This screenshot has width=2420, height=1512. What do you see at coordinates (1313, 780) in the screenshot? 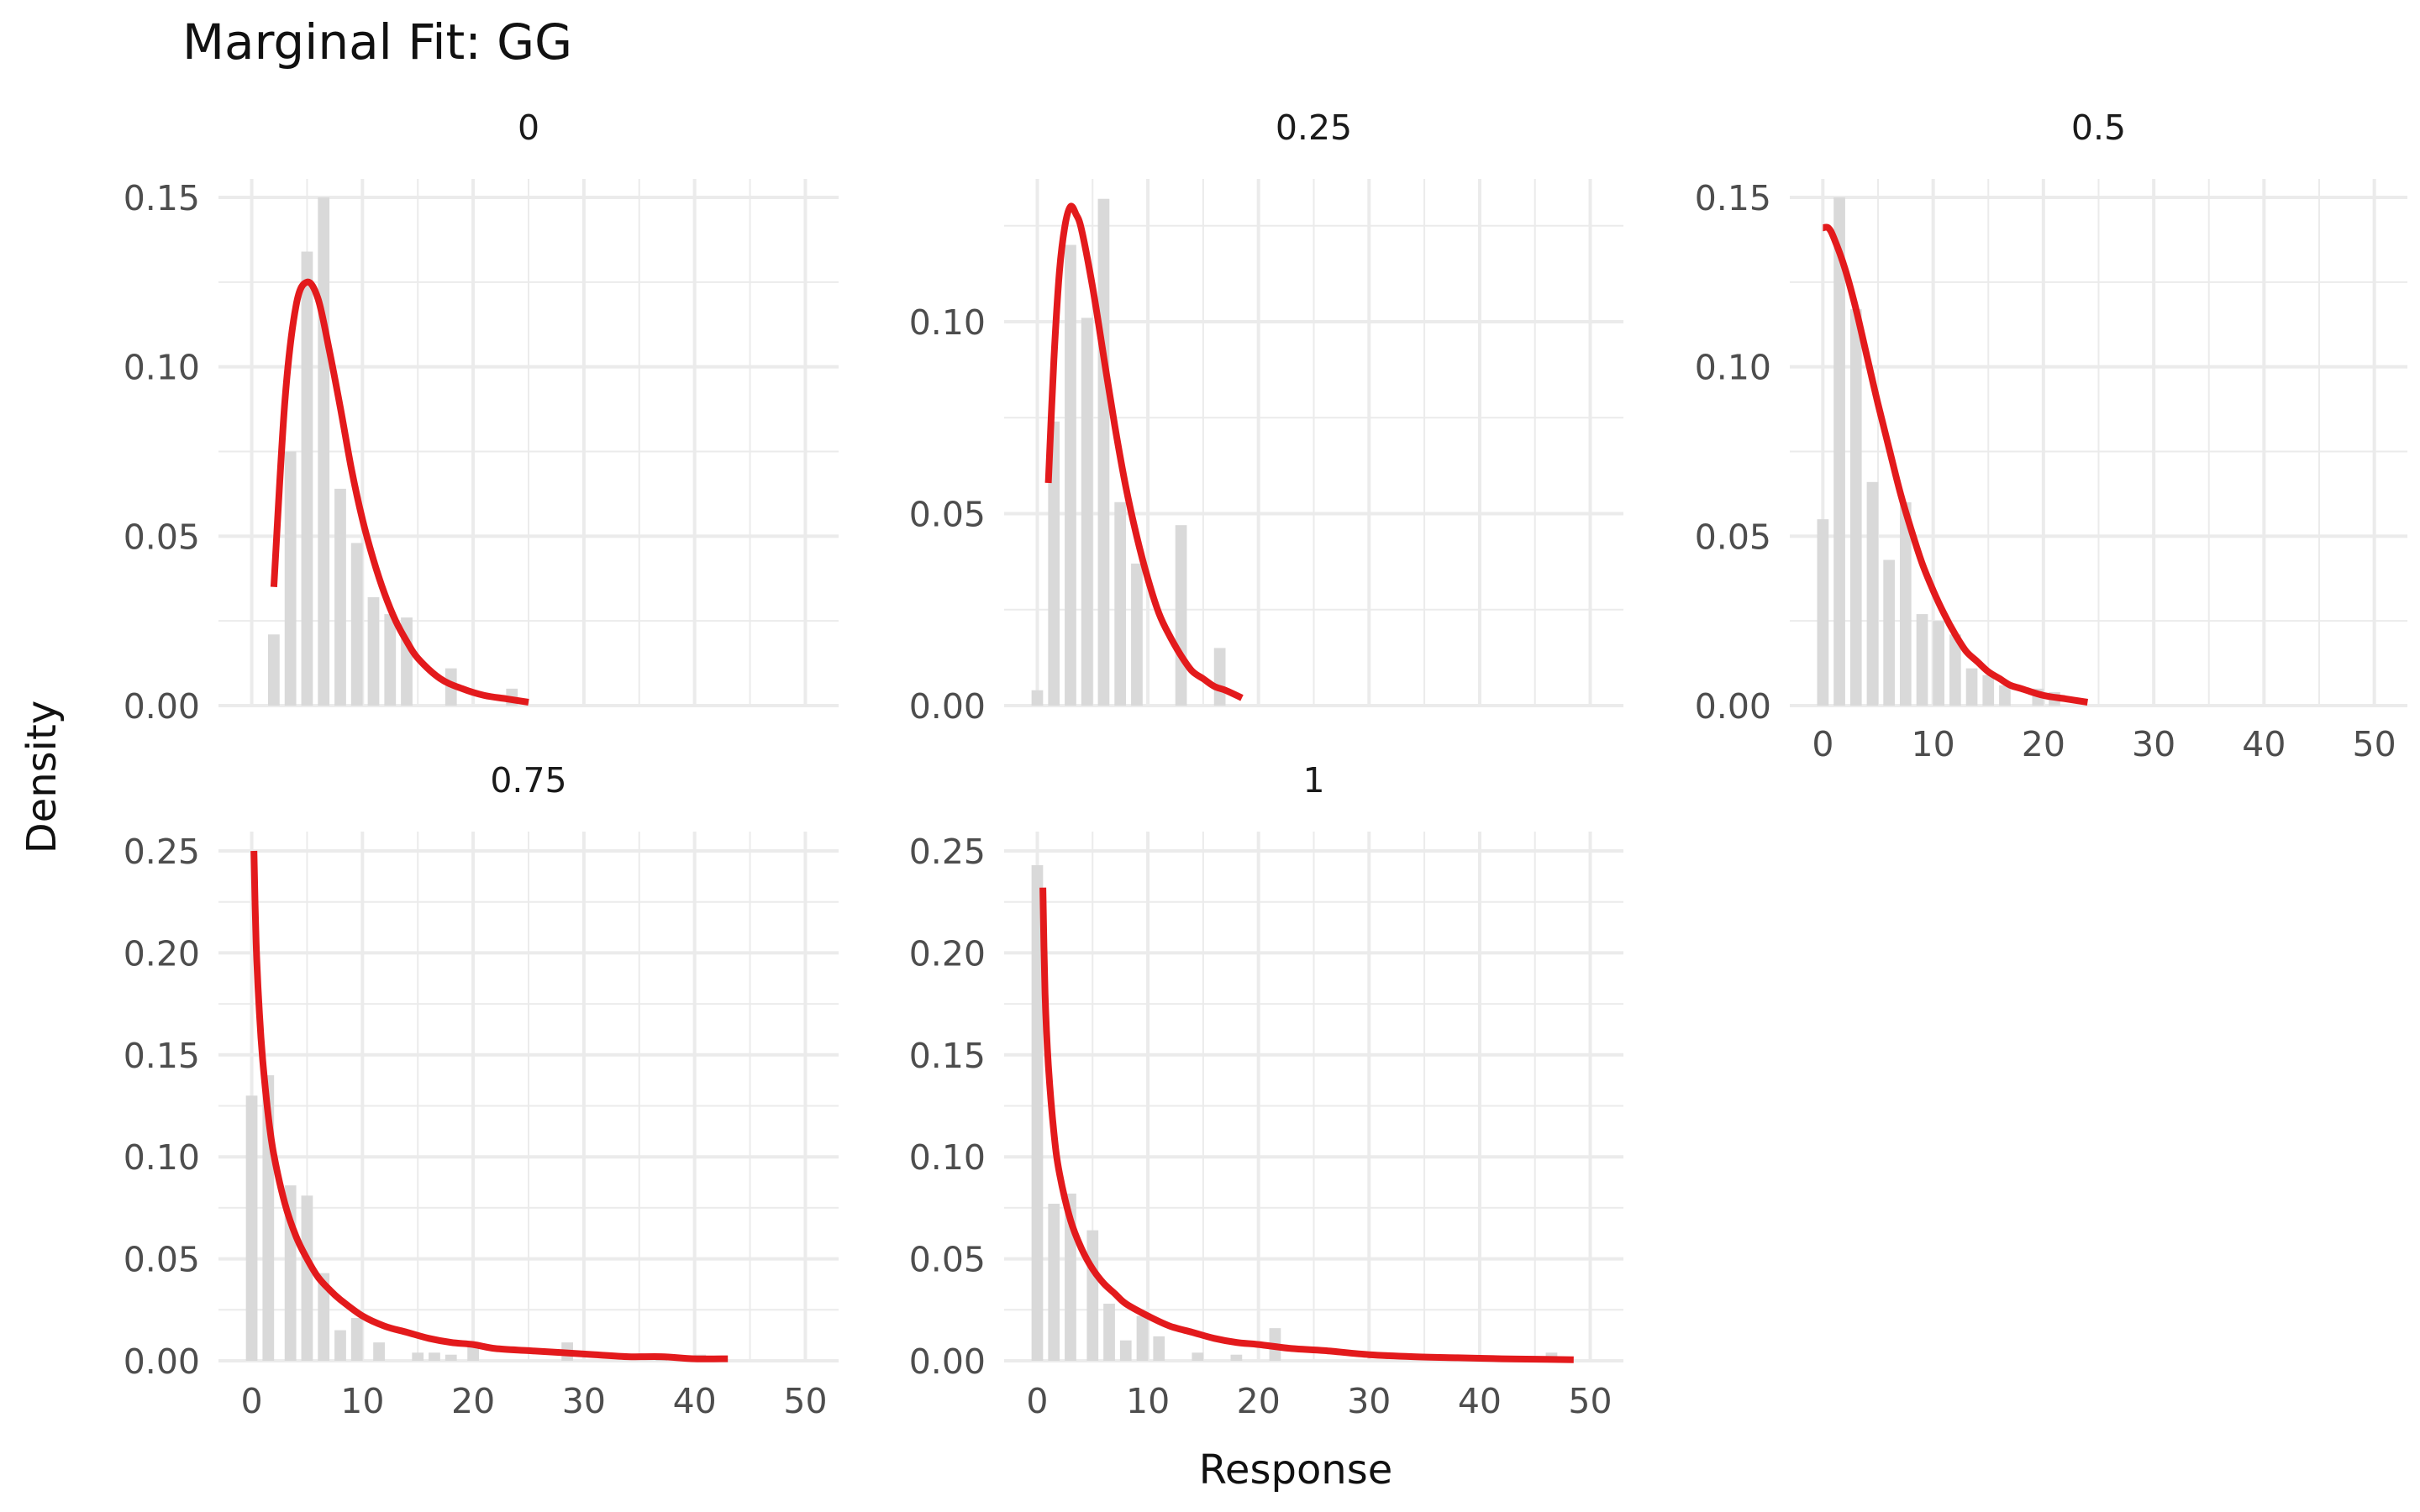
I see `facet-strip-label: 1` at bounding box center [1313, 780].